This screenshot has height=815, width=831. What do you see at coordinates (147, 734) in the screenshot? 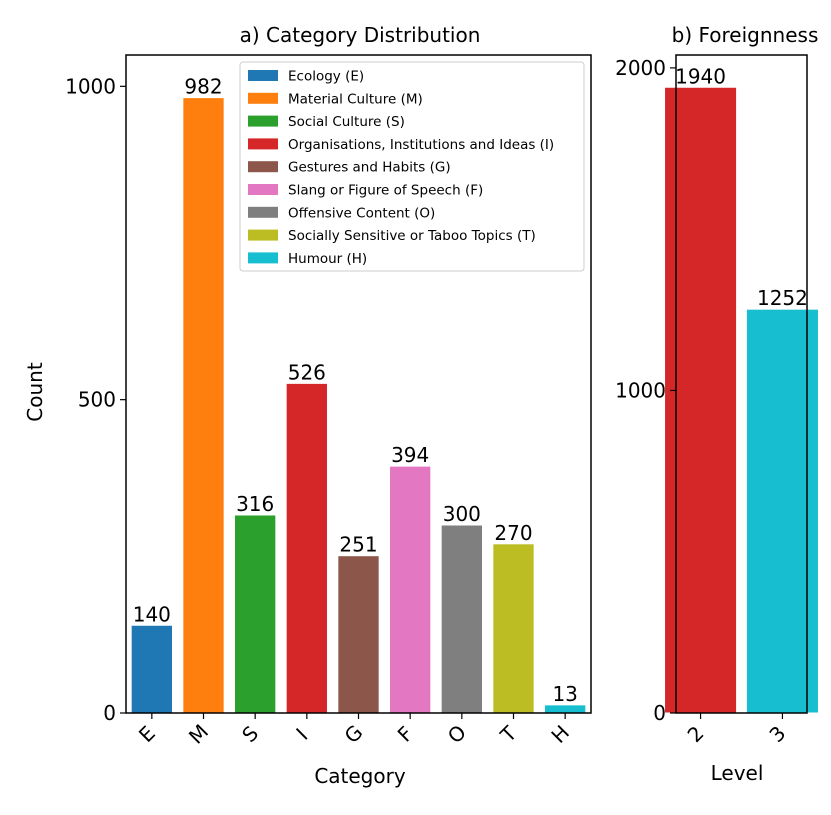
I see `x-tick-label-E: E` at bounding box center [147, 734].